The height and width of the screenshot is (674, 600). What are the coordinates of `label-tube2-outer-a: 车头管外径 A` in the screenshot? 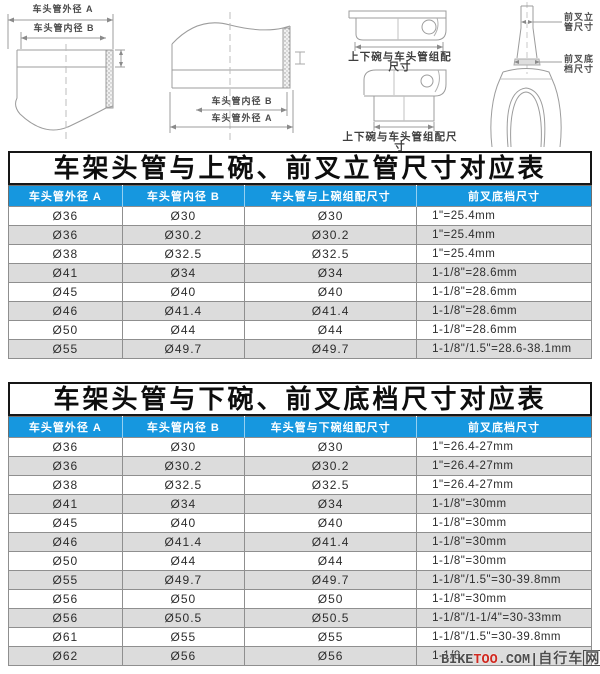 It's located at (242, 118).